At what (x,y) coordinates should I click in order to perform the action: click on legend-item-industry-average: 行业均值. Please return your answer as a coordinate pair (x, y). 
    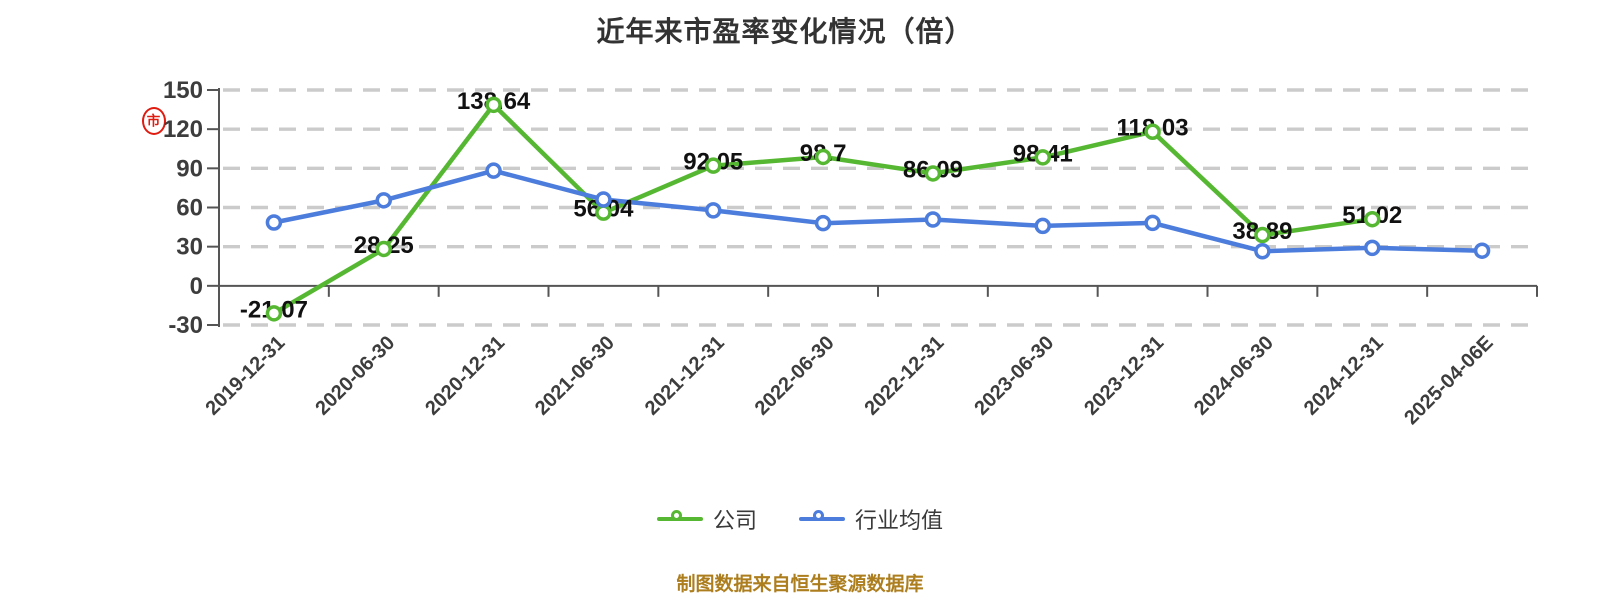
    Looking at the image, I should click on (871, 519).